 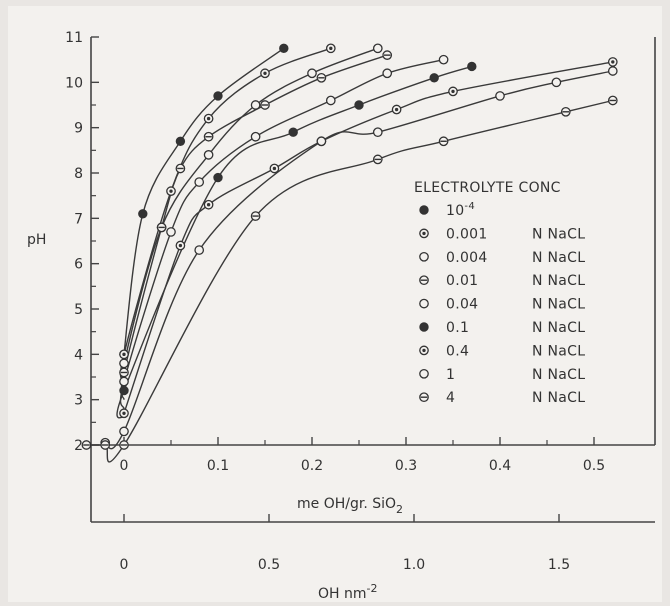 What do you see at coordinates (269, 565) in the screenshot?
I see `x-secondary-tick-label: 0.5` at bounding box center [269, 565].